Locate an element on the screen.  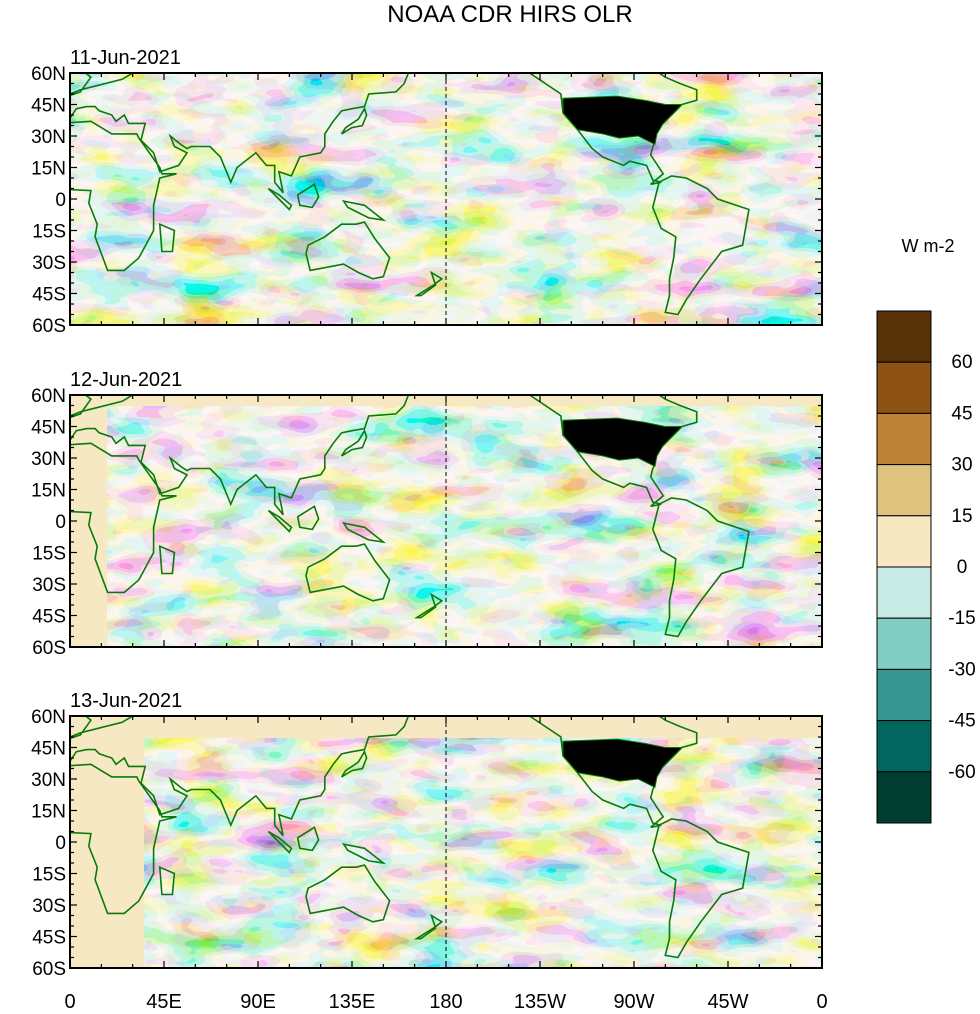
panel-date-label: 12-Jun-2021 is located at coordinates (126, 380).